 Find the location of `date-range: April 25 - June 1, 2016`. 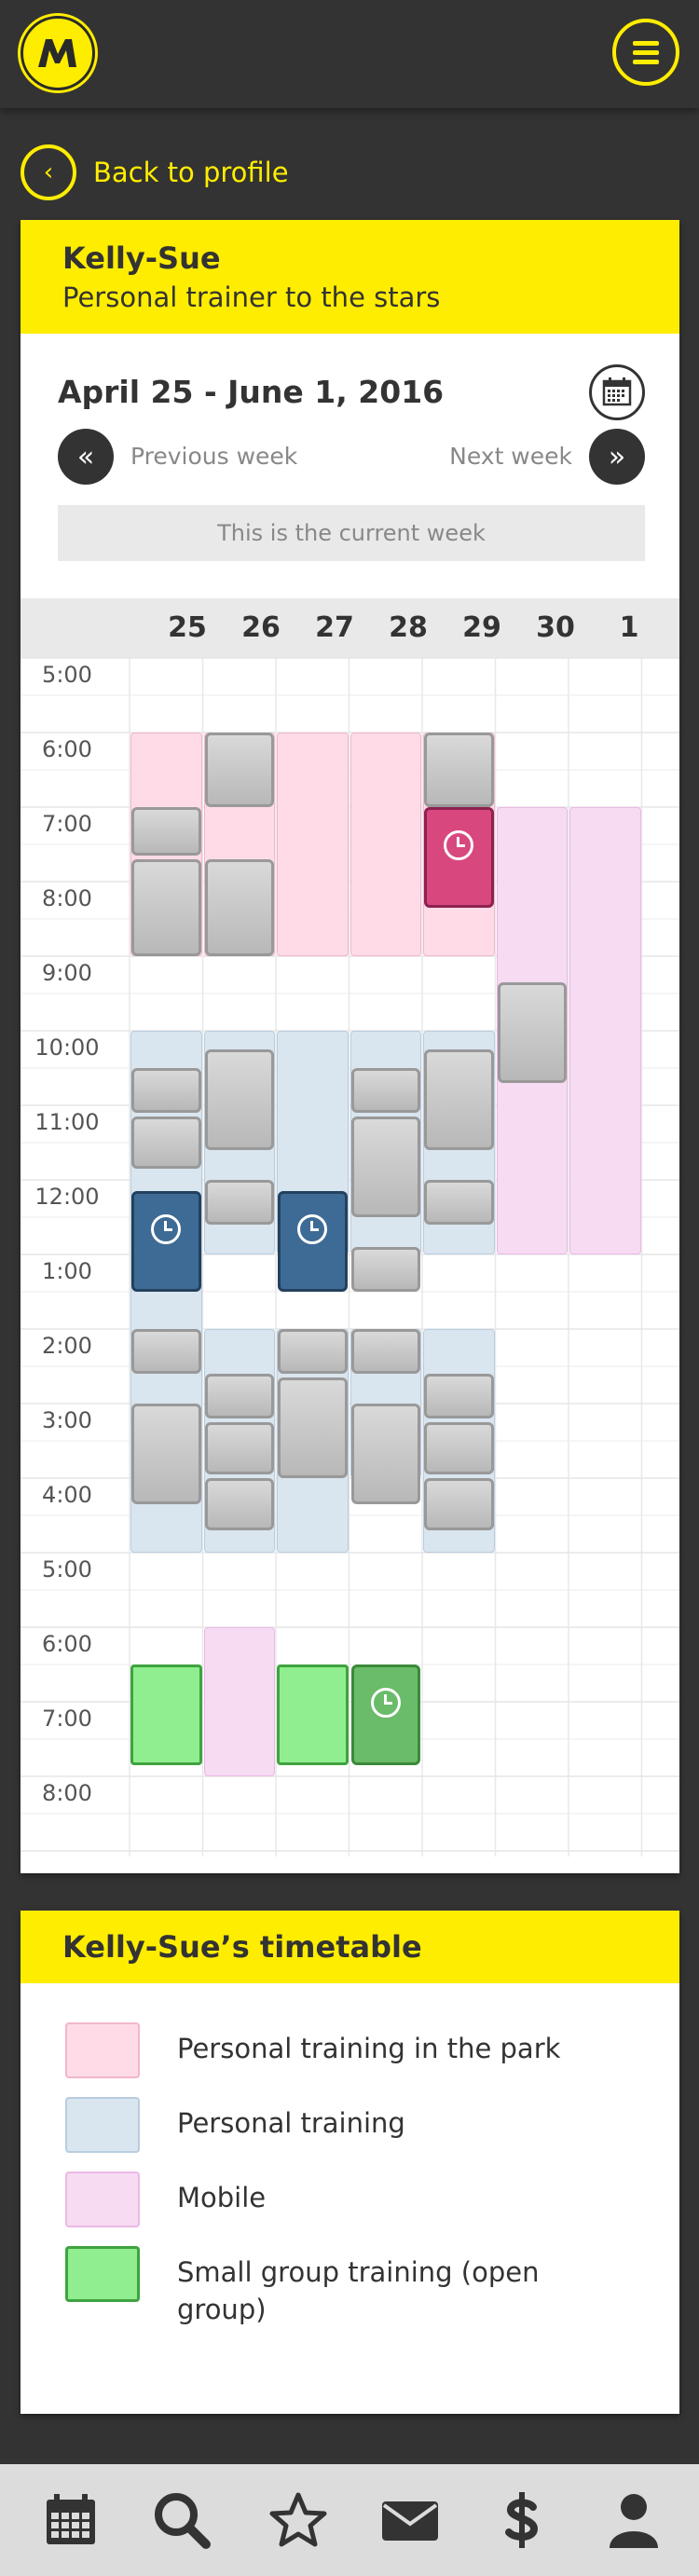

date-range: April 25 - June 1, 2016 is located at coordinates (251, 392).